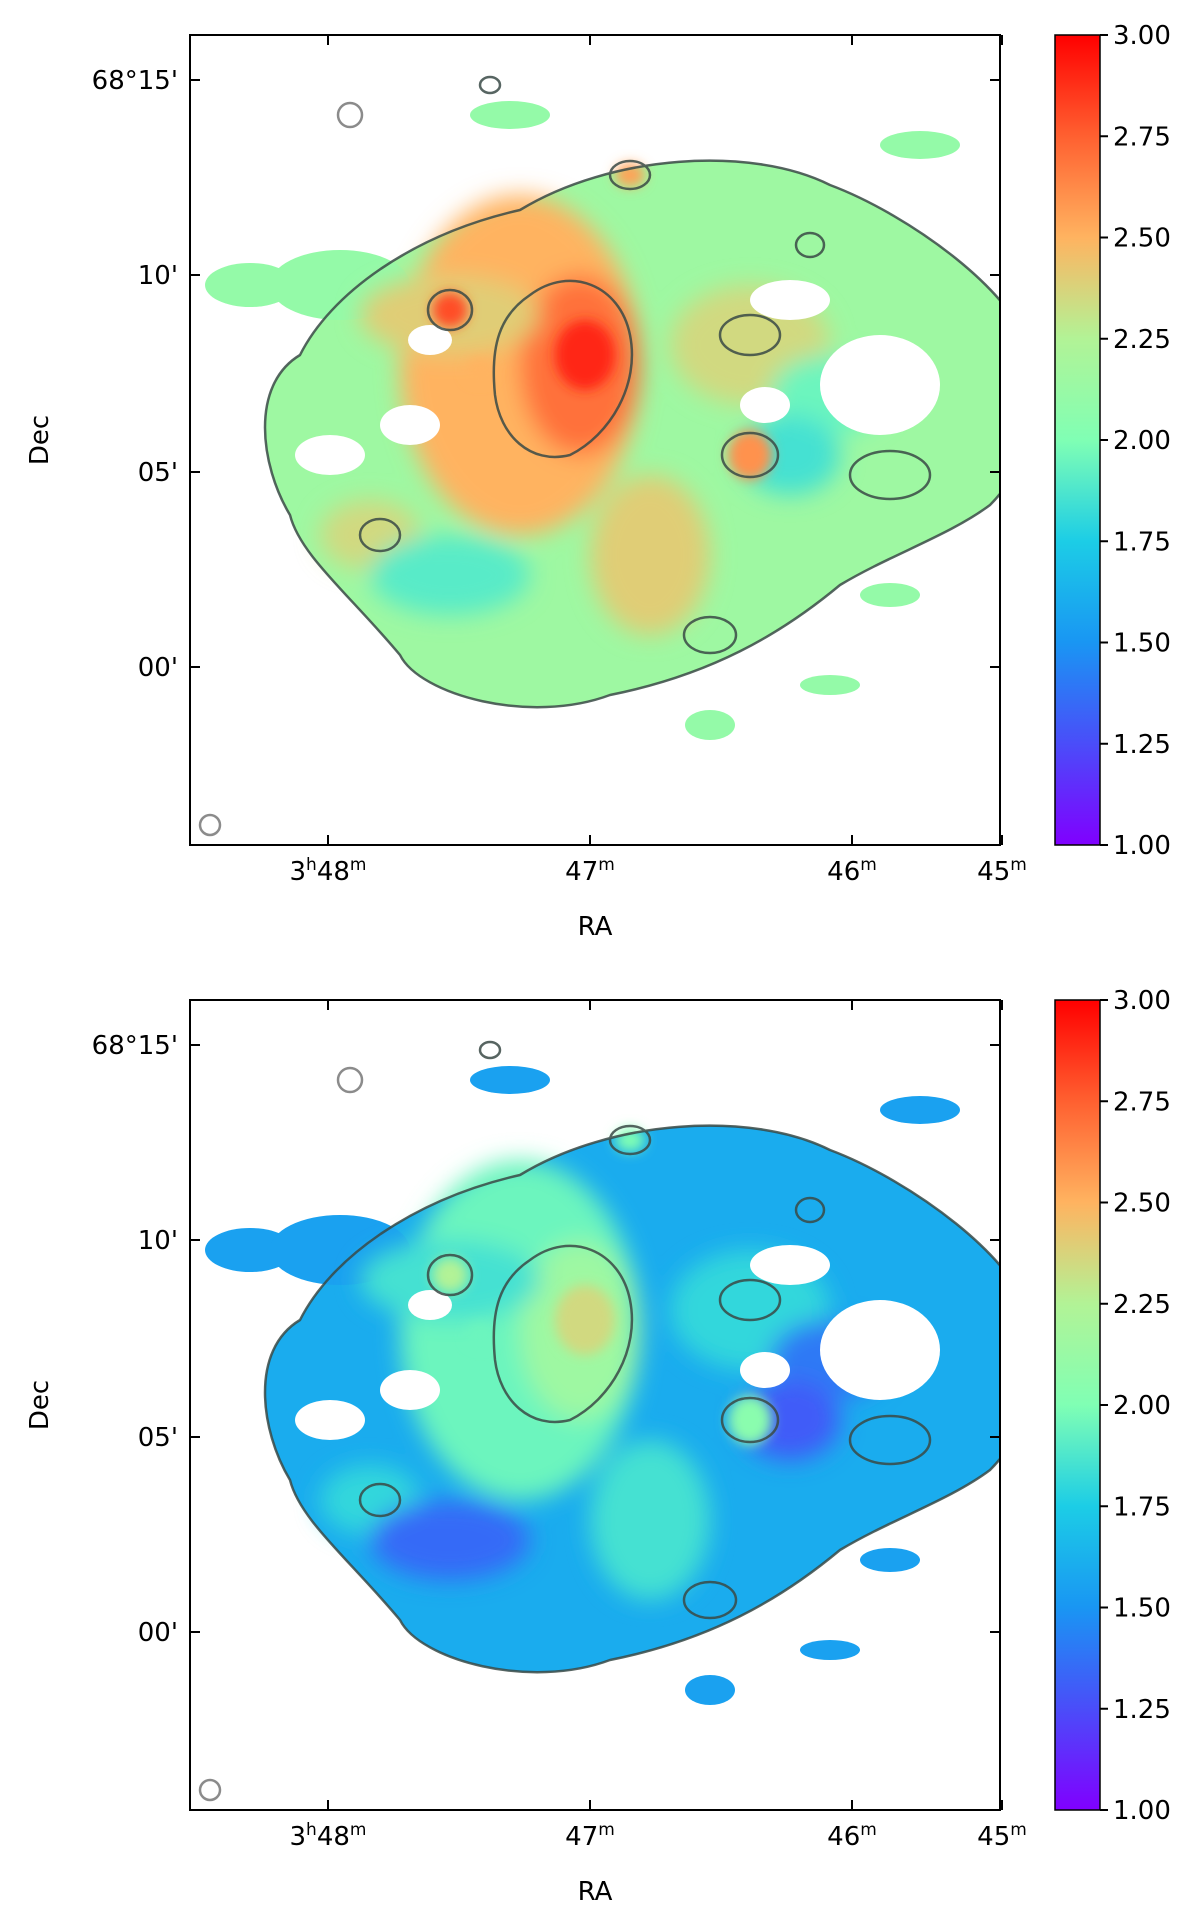 The height and width of the screenshot is (1921, 1200). What do you see at coordinates (1142, 1406) in the screenshot?
I see `colorbar-tick-label: 2.00` at bounding box center [1142, 1406].